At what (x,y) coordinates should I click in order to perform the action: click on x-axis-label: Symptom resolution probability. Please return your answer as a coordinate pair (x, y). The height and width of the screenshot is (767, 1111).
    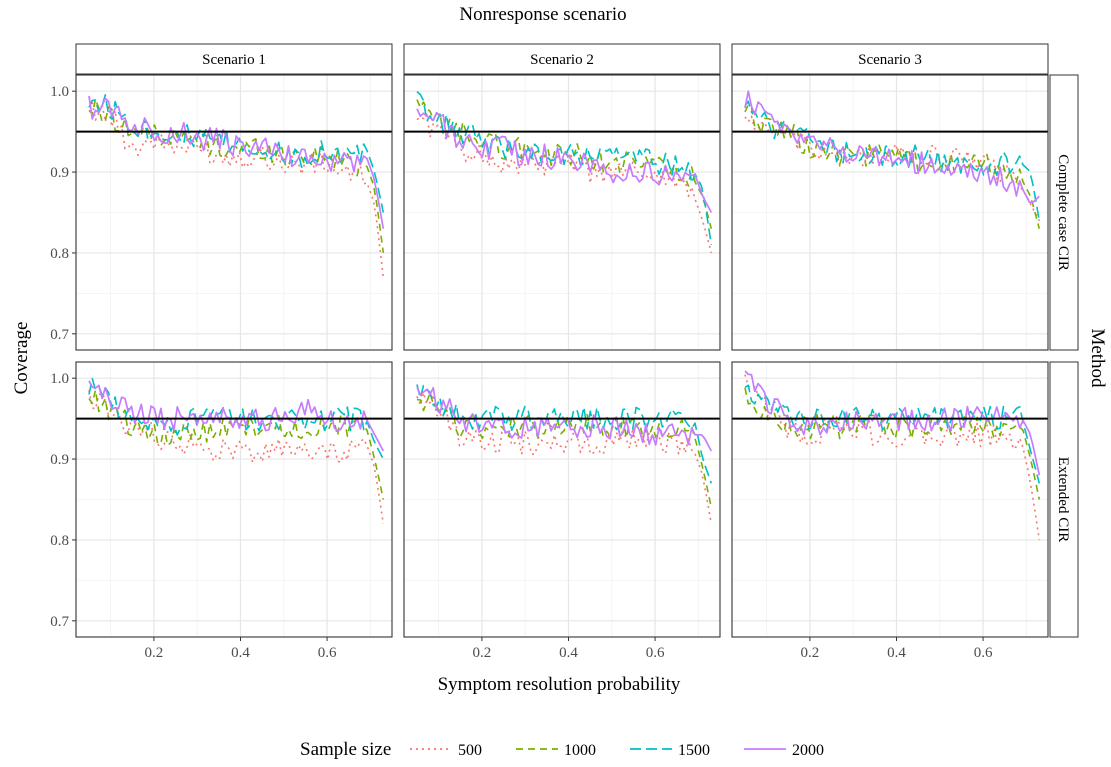
    Looking at the image, I should click on (559, 684).